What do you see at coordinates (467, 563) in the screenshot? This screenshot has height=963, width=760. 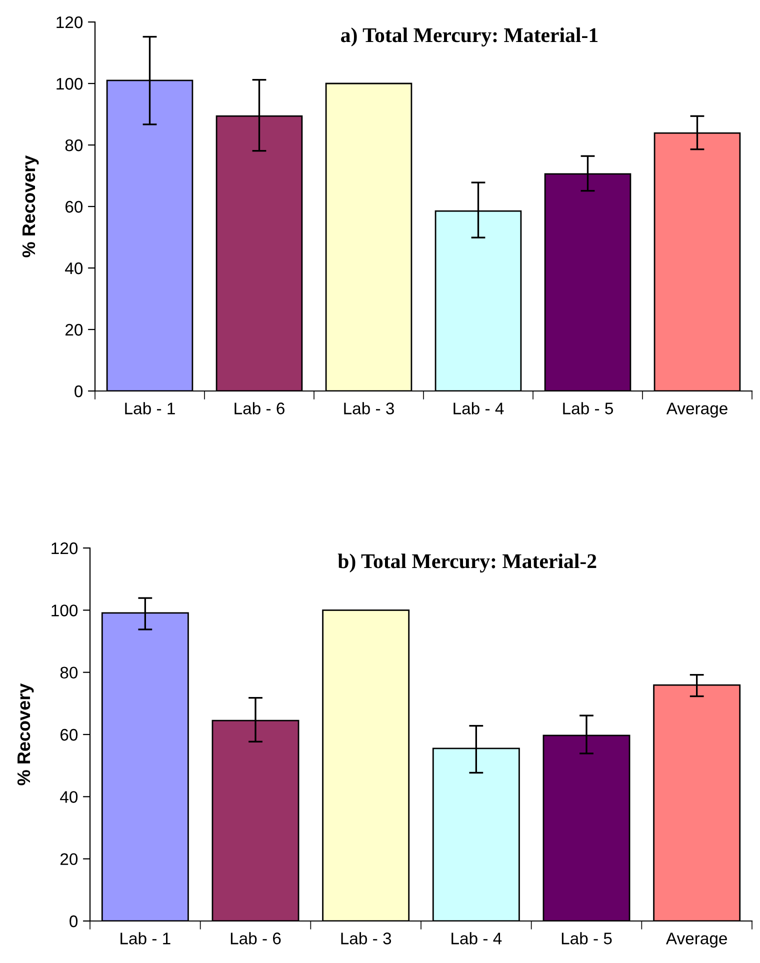 I see `chart-title: b) Total Mercury: Material-2` at bounding box center [467, 563].